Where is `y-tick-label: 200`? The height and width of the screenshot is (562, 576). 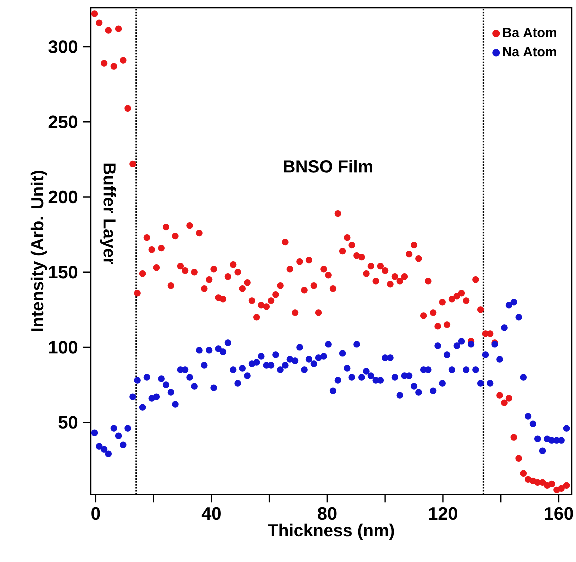 y-tick-label: 200 is located at coordinates (63, 197).